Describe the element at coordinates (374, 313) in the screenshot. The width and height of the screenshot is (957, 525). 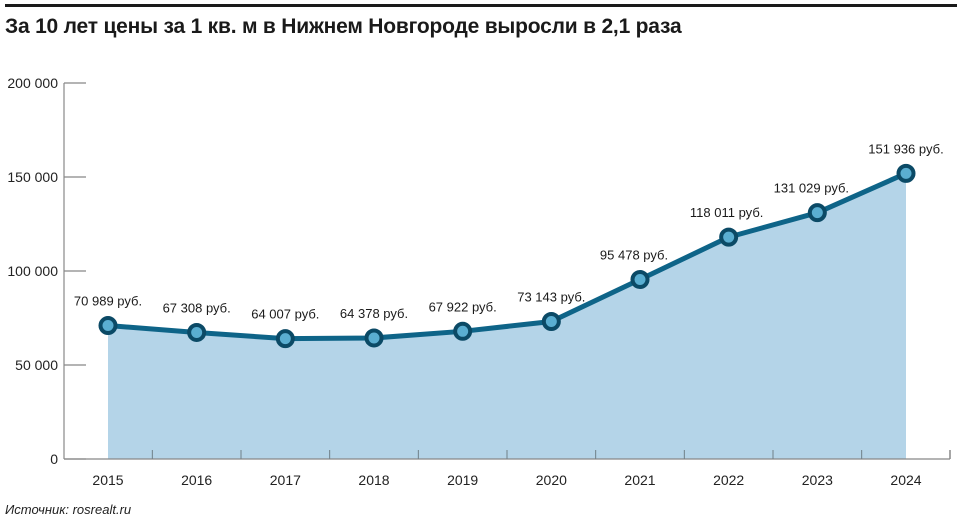
I see `data-label: 64 378 руб.` at that location.